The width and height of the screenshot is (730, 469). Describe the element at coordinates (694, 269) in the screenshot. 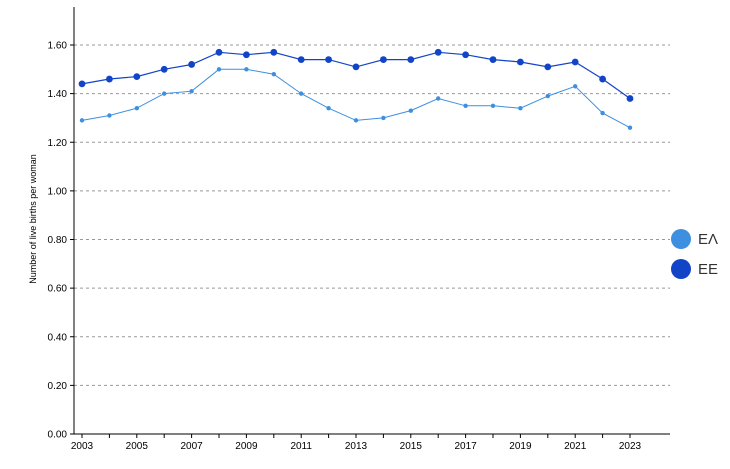

I see `legend-item-ee: EE` at that location.